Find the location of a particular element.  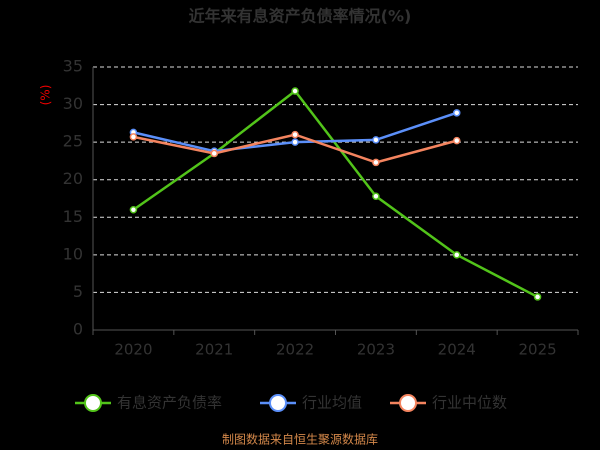

y-tick-label: 20 is located at coordinates (73, 178).